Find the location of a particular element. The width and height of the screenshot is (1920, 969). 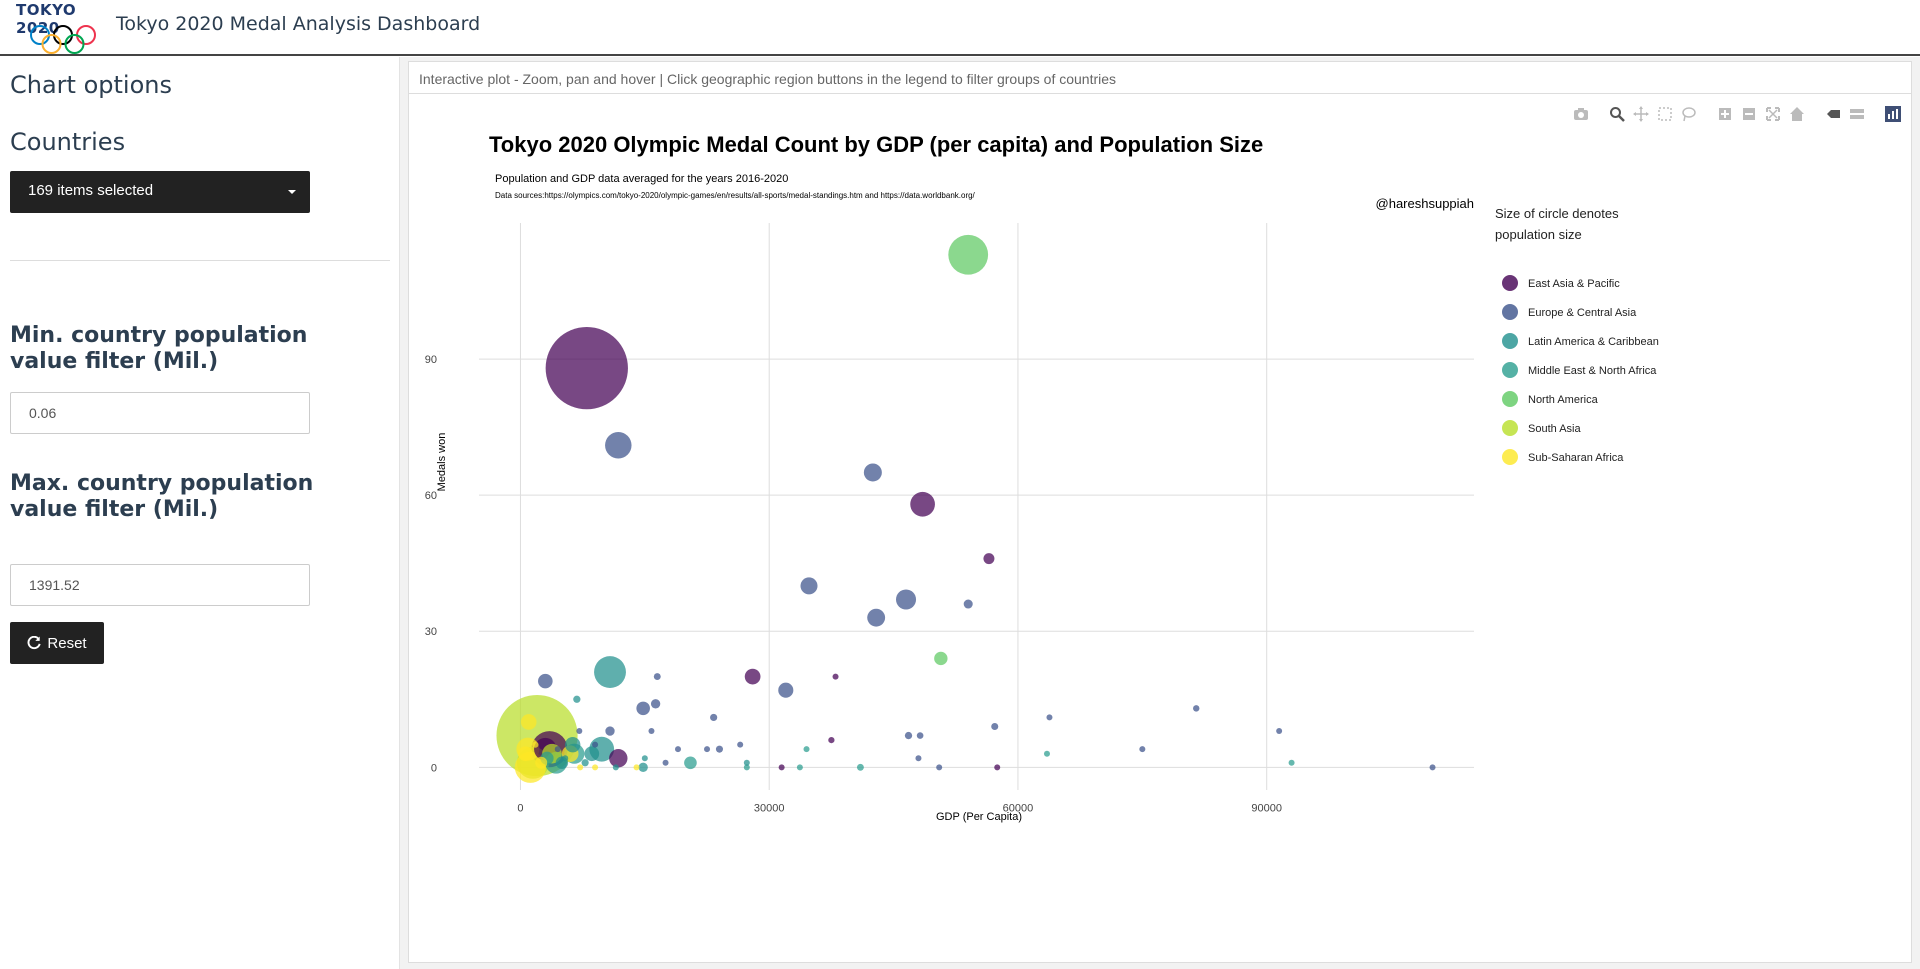

legend-item: Middle East & North Africa is located at coordinates (1579, 370).